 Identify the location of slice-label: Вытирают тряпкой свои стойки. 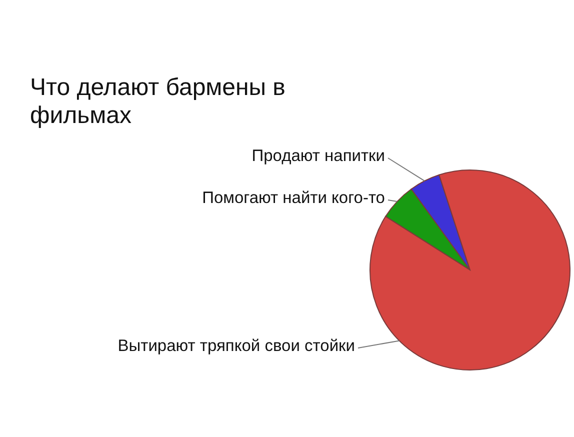
(236, 345).